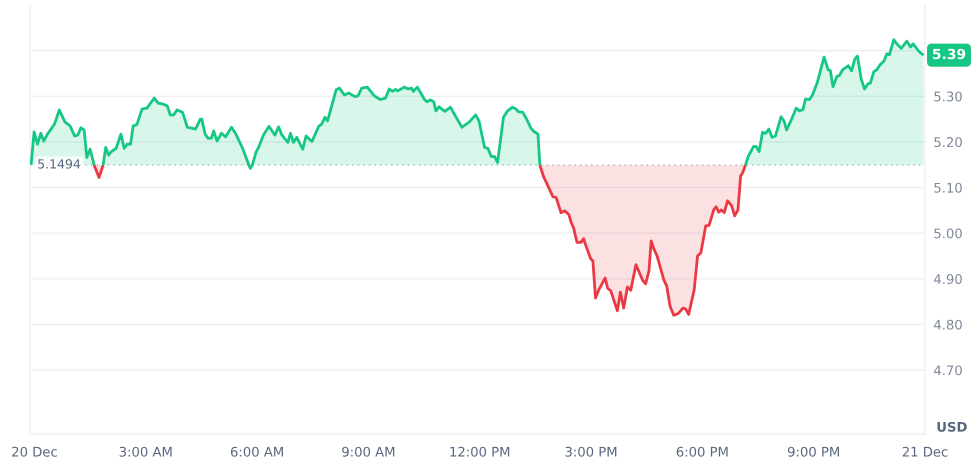 This screenshot has width=977, height=460. What do you see at coordinates (948, 233) in the screenshot?
I see `y-tick-label: 5.00` at bounding box center [948, 233].